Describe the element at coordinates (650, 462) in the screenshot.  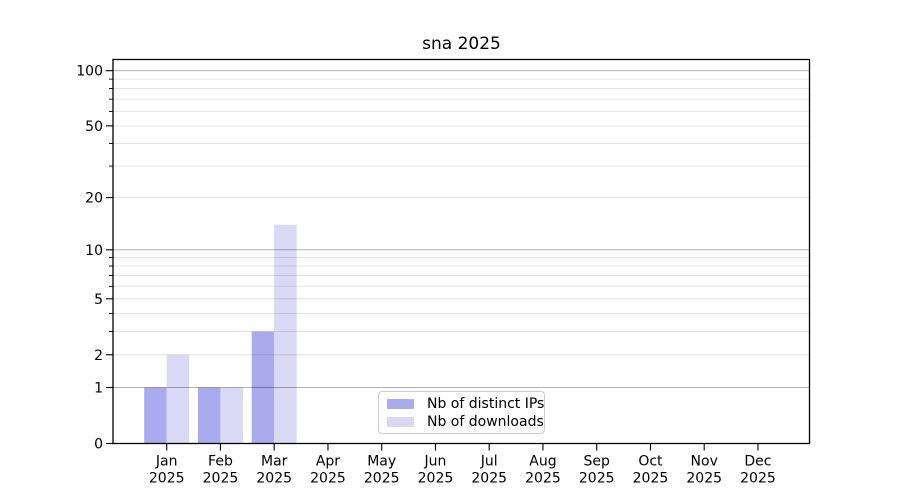
I see `x-tick-label-month: Oct` at that location.